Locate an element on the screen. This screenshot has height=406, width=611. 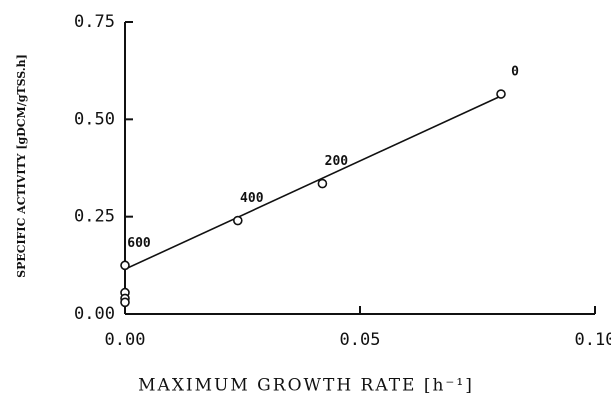
x-axis-title: MAXIMUM GROWTH RATE [h⁻¹] is located at coordinates (306, 386).